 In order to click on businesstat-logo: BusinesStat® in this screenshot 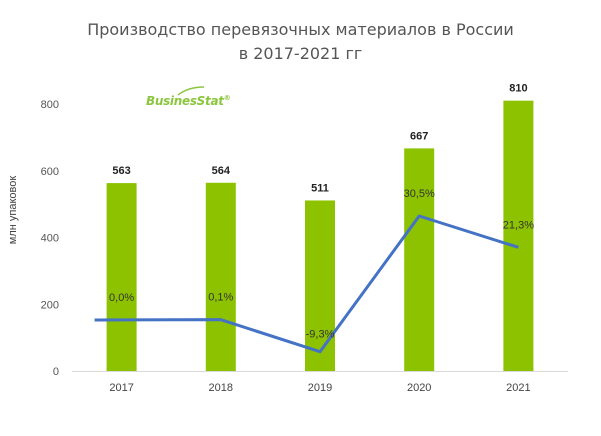, I will do `click(188, 97)`.